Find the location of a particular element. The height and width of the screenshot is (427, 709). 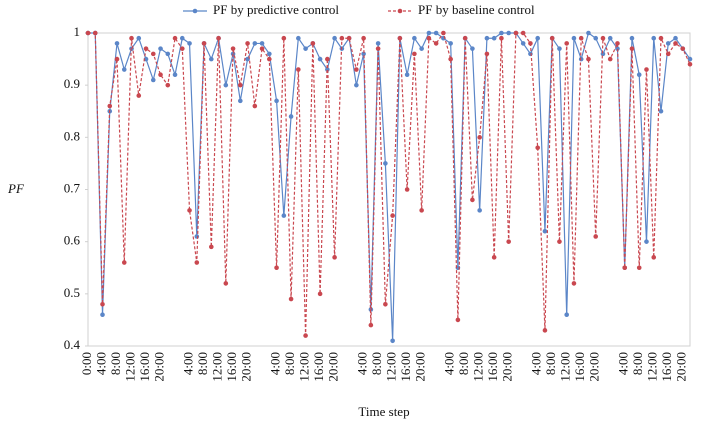

x-axis-title: Time step is located at coordinates (383, 411).